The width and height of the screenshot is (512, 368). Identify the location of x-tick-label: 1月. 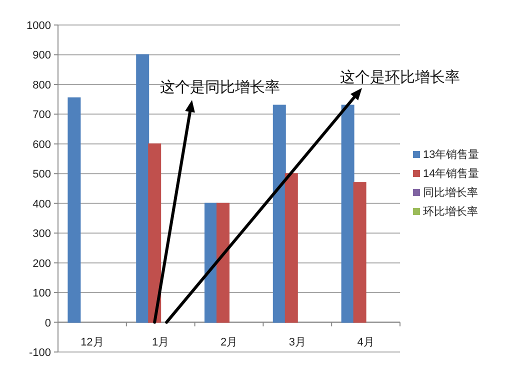
(161, 342).